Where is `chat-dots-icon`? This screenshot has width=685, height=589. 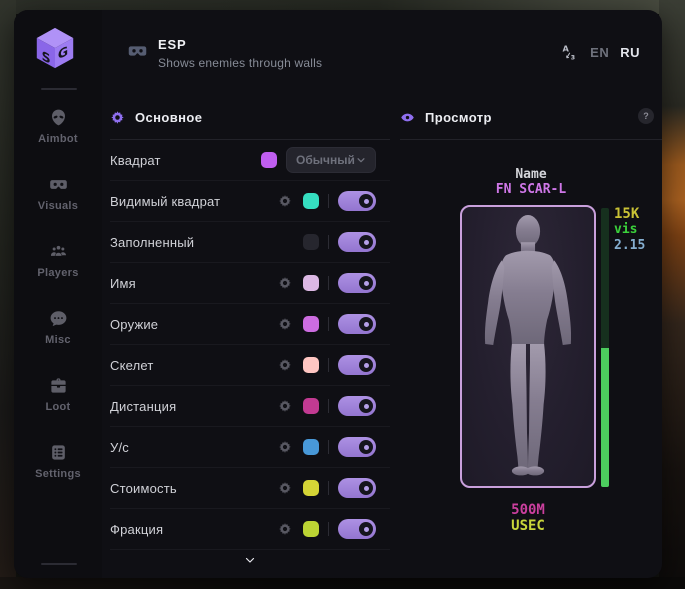 chat-dots-icon is located at coordinates (58, 318).